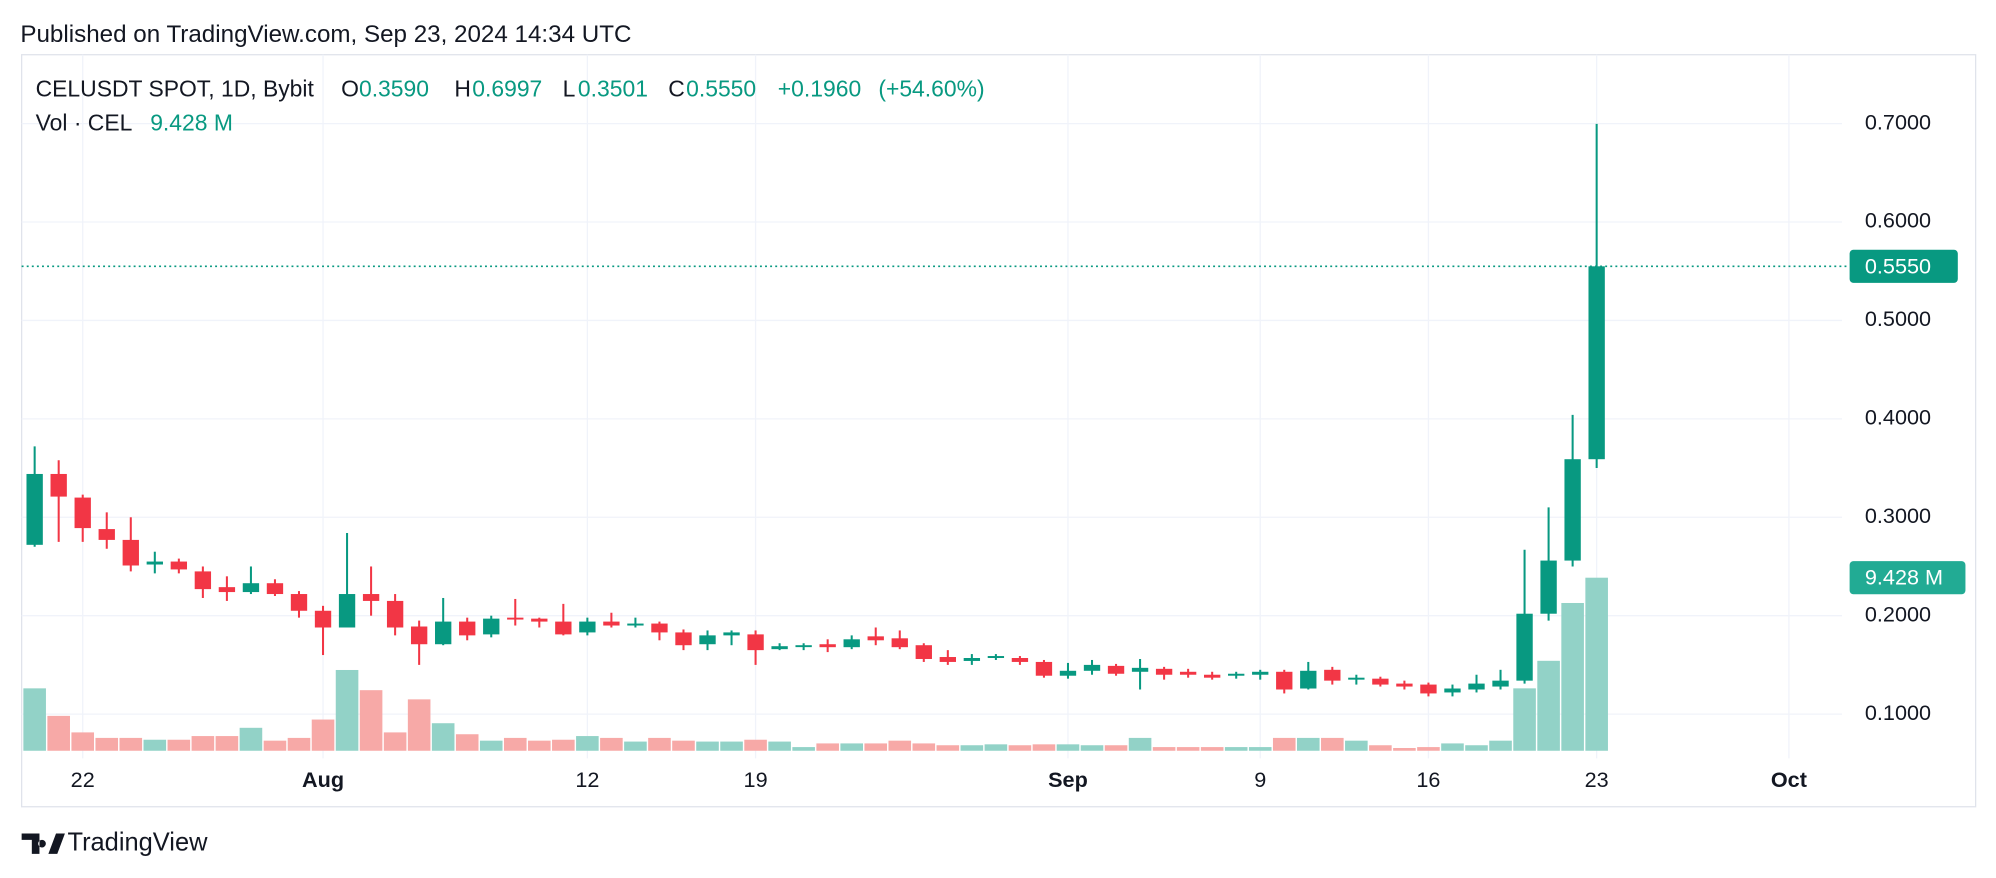  I want to click on y-tick-label: 0.1000, so click(1898, 712).